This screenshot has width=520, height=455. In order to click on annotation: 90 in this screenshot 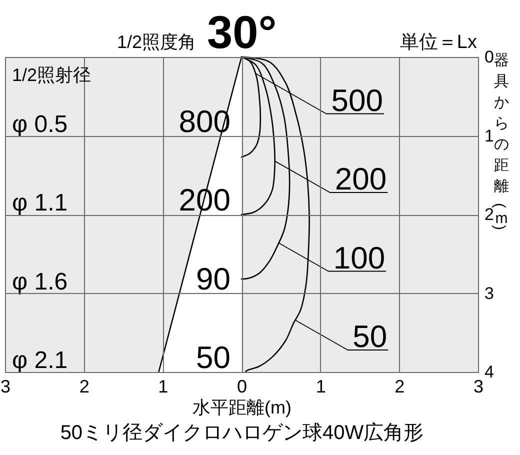, I will do `click(213, 278)`.